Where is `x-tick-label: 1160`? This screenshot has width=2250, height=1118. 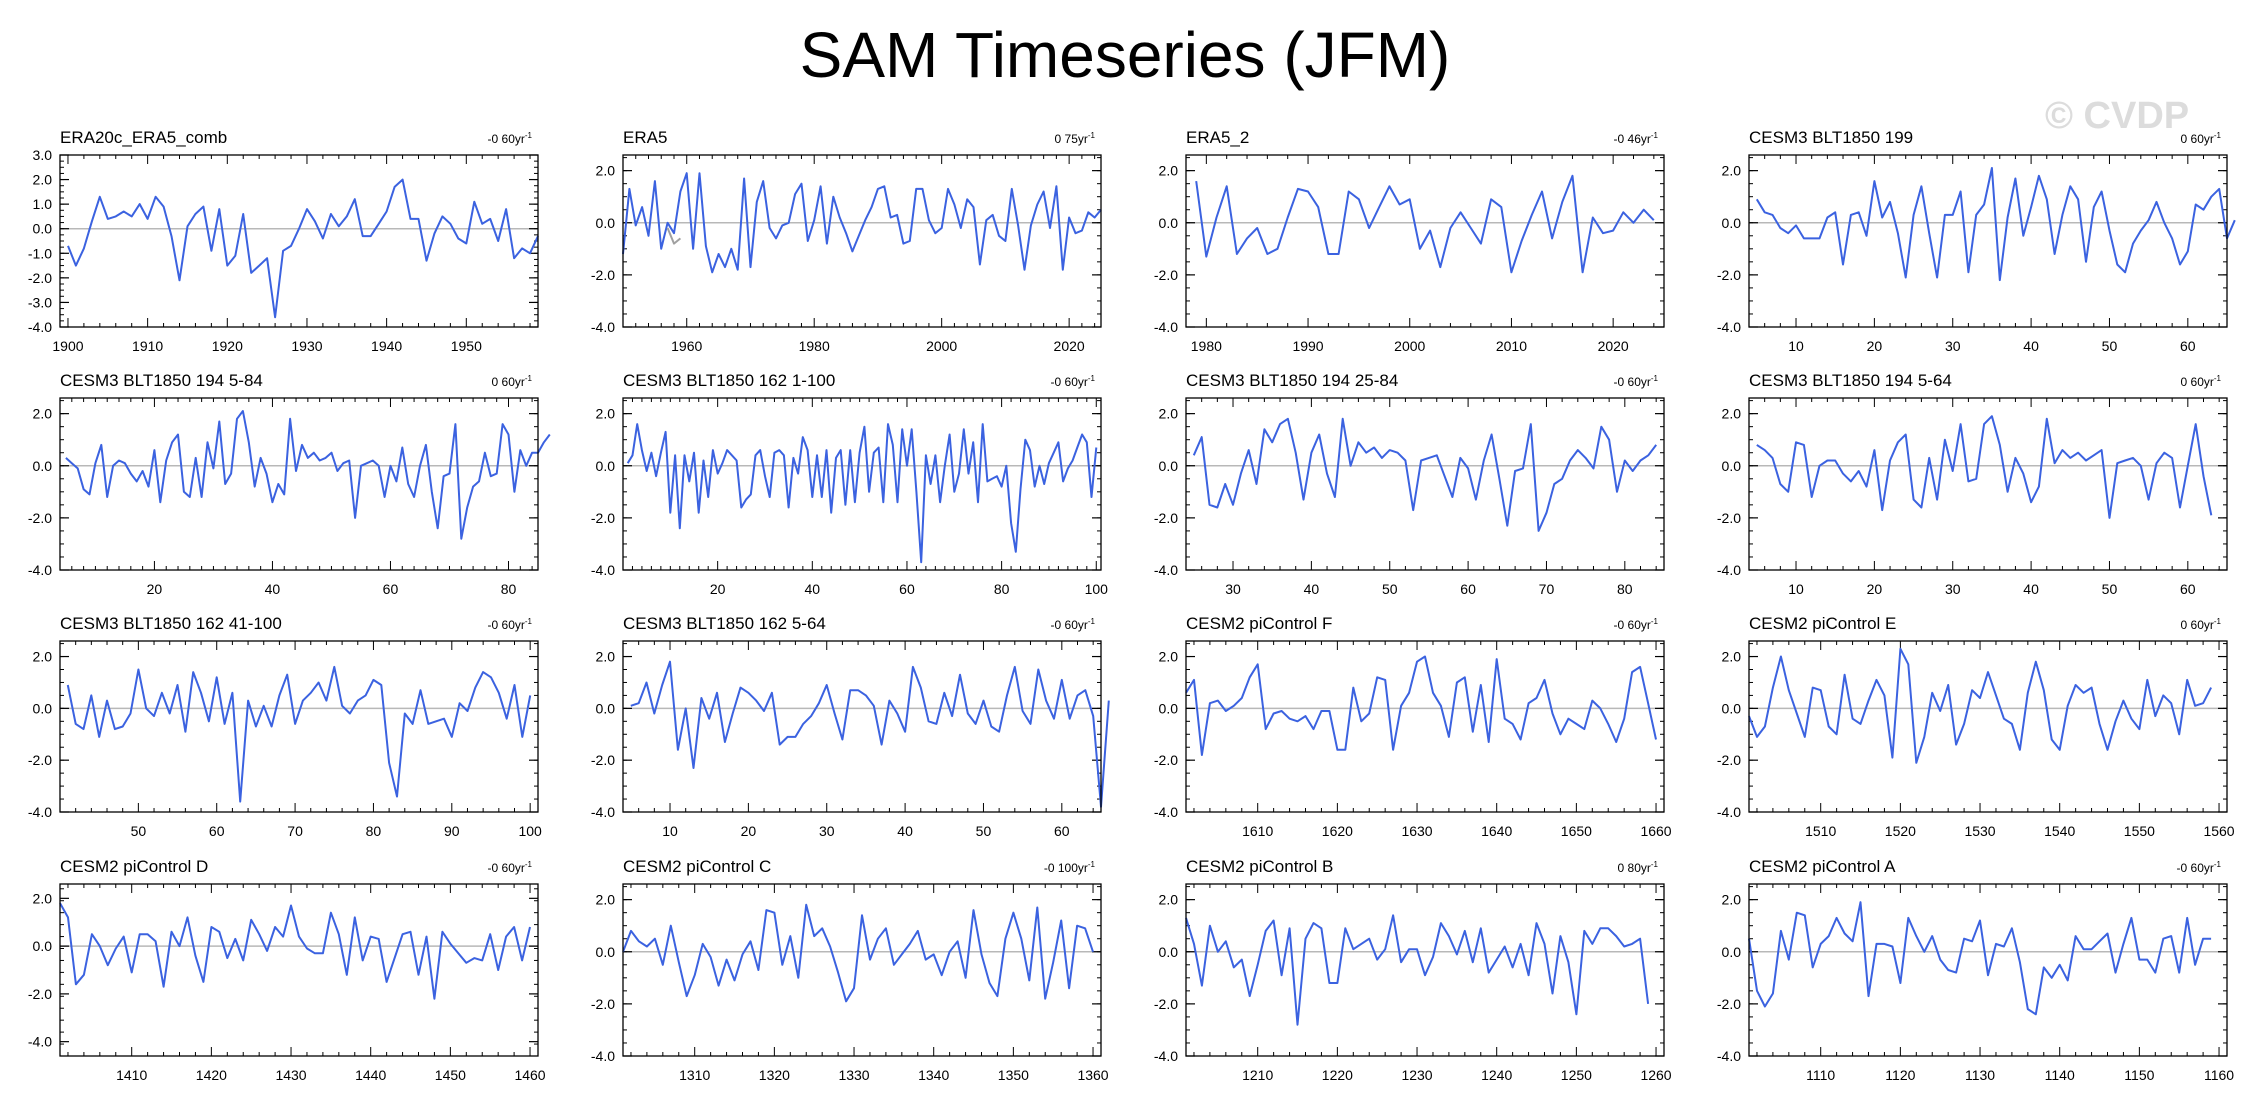 x-tick-label: 1160 is located at coordinates (2219, 1075).